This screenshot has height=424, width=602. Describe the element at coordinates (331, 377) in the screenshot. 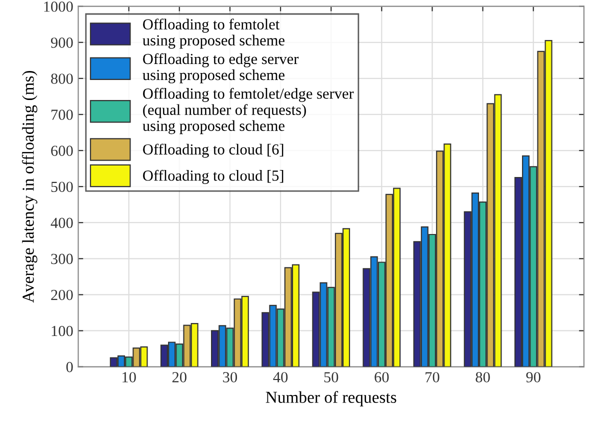

I see `x-tick-label: 50` at that location.